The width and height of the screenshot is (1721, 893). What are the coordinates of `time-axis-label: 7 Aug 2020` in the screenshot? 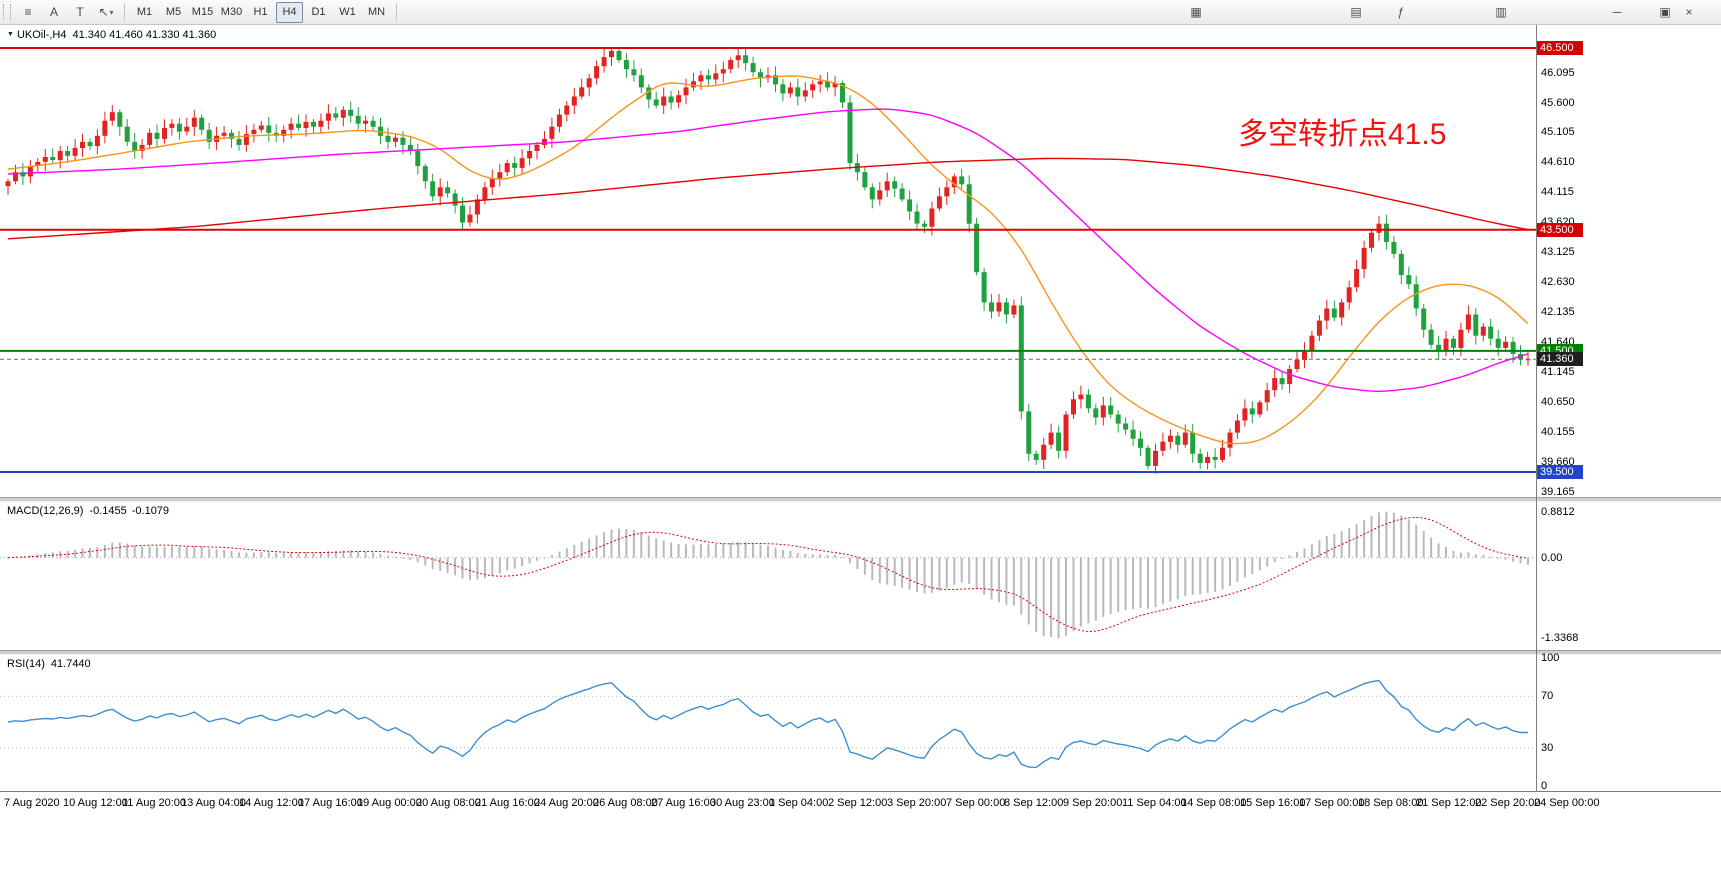 It's located at (32, 803).